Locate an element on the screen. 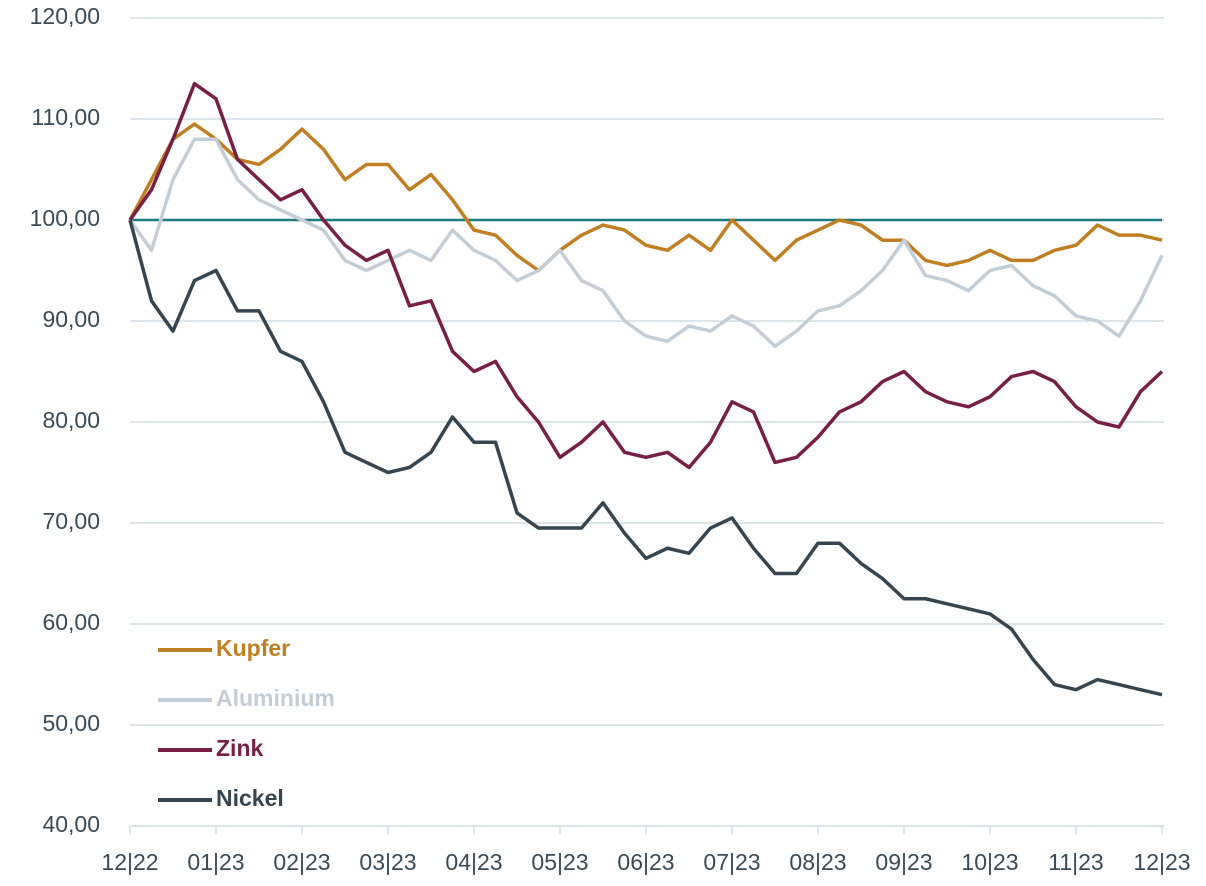 Image resolution: width=1206 pixels, height=886 pixels. x-tick-label: 01|23 is located at coordinates (215, 862).